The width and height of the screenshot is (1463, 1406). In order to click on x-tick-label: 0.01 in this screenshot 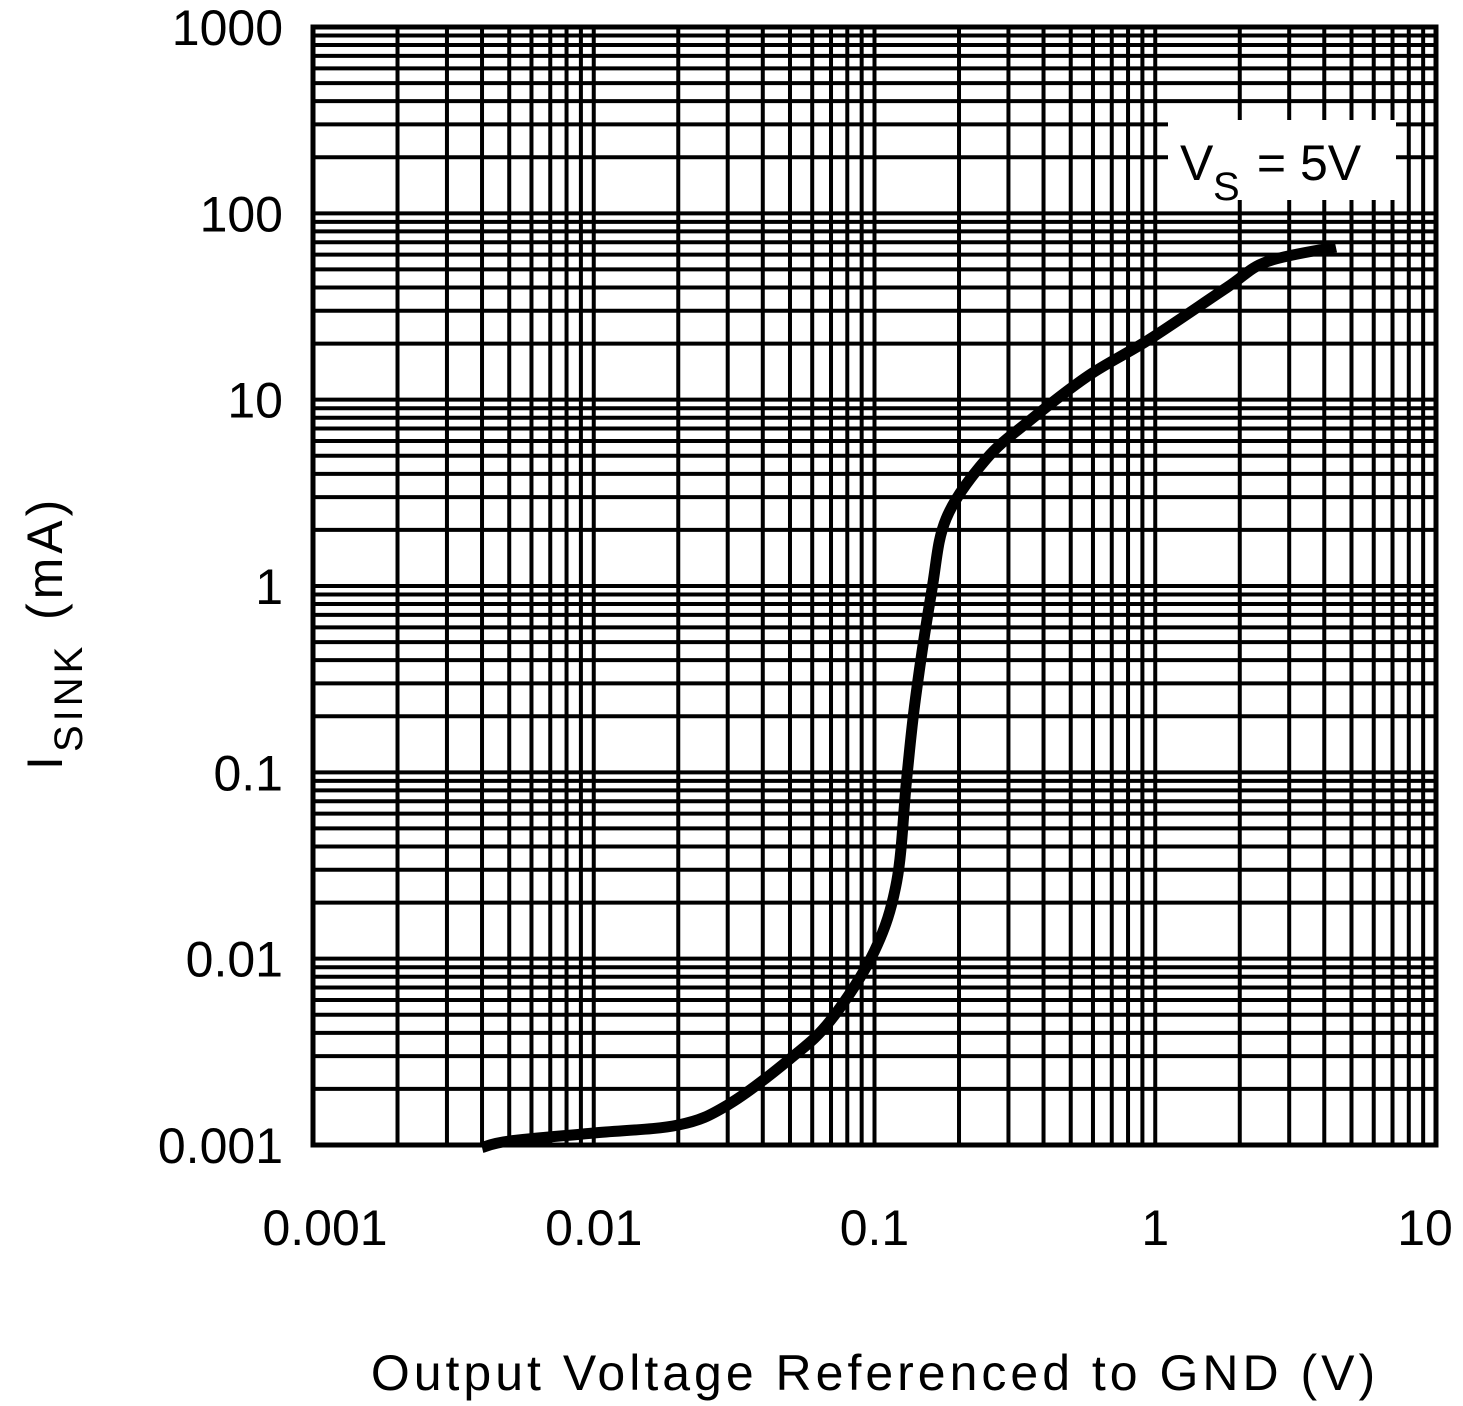, I will do `click(593, 1228)`.